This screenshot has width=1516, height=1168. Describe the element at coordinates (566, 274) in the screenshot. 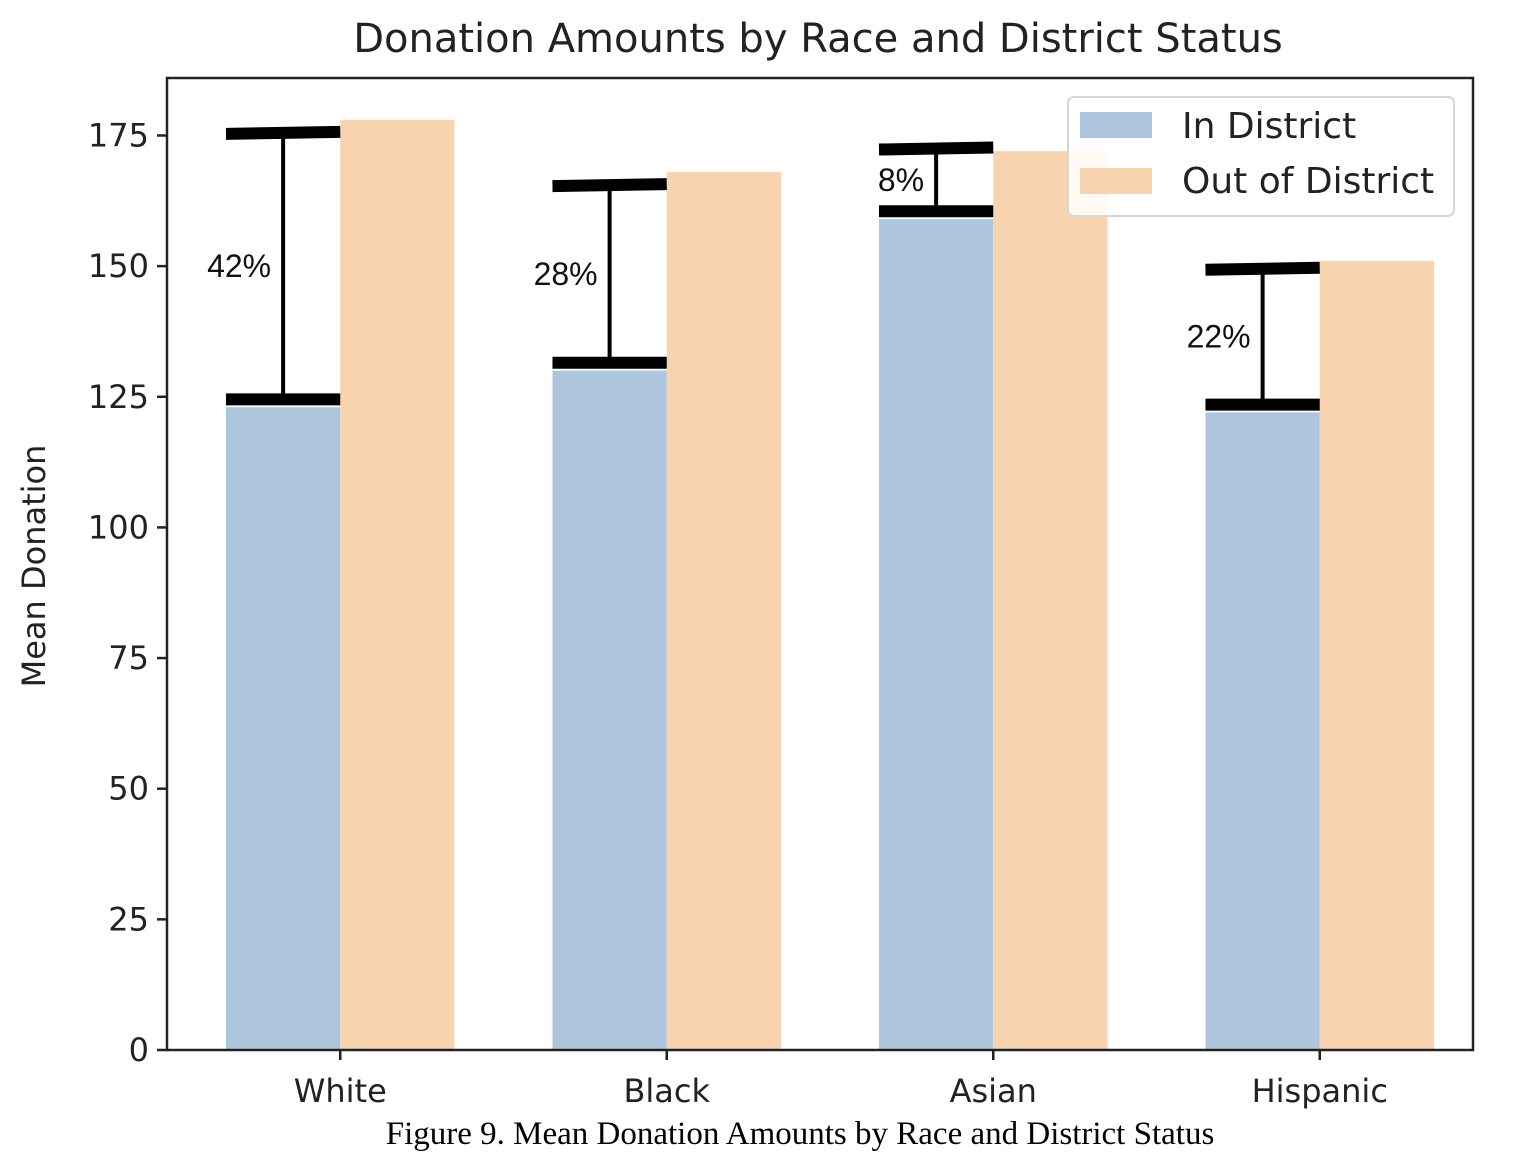

I see `gap-percent-label: 28%` at that location.